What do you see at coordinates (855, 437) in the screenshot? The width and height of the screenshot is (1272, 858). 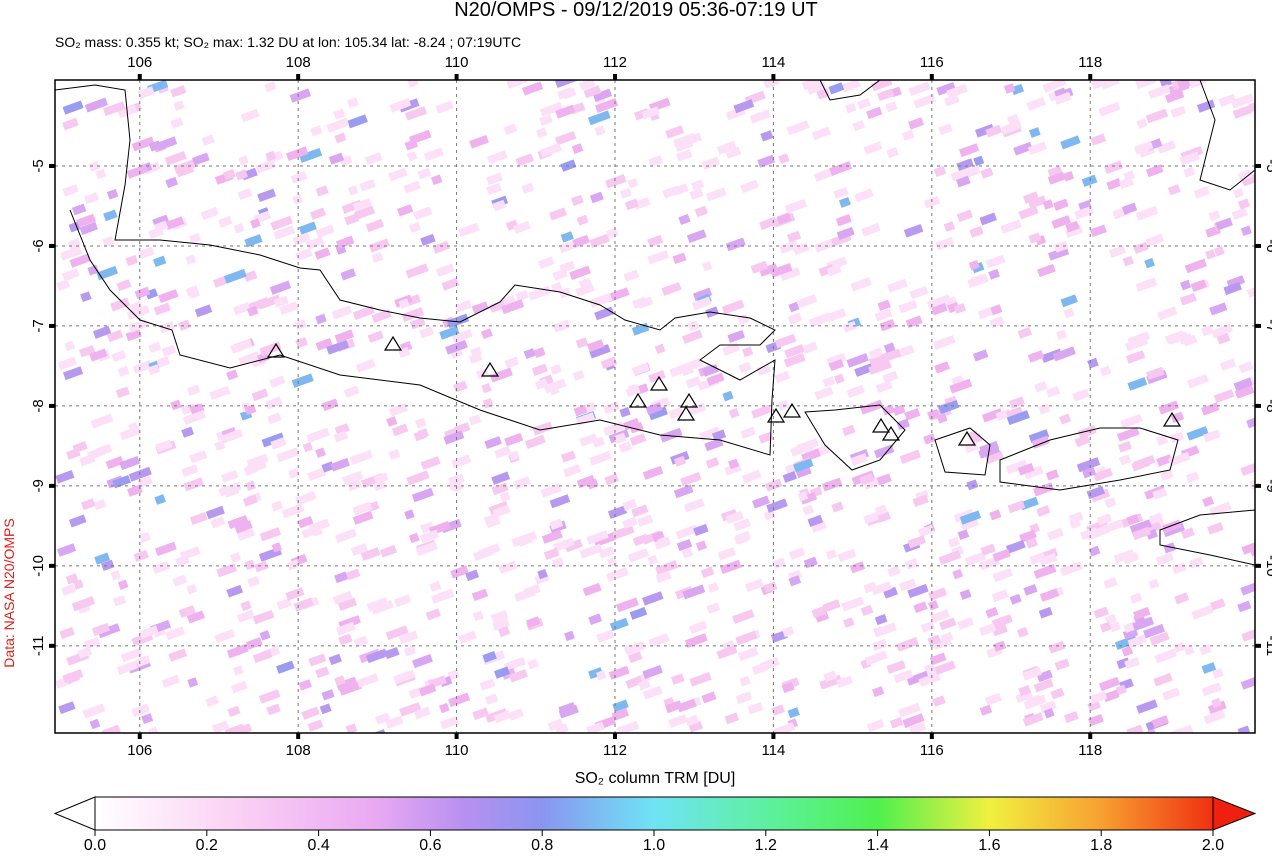 I see `coastline-bali` at bounding box center [855, 437].